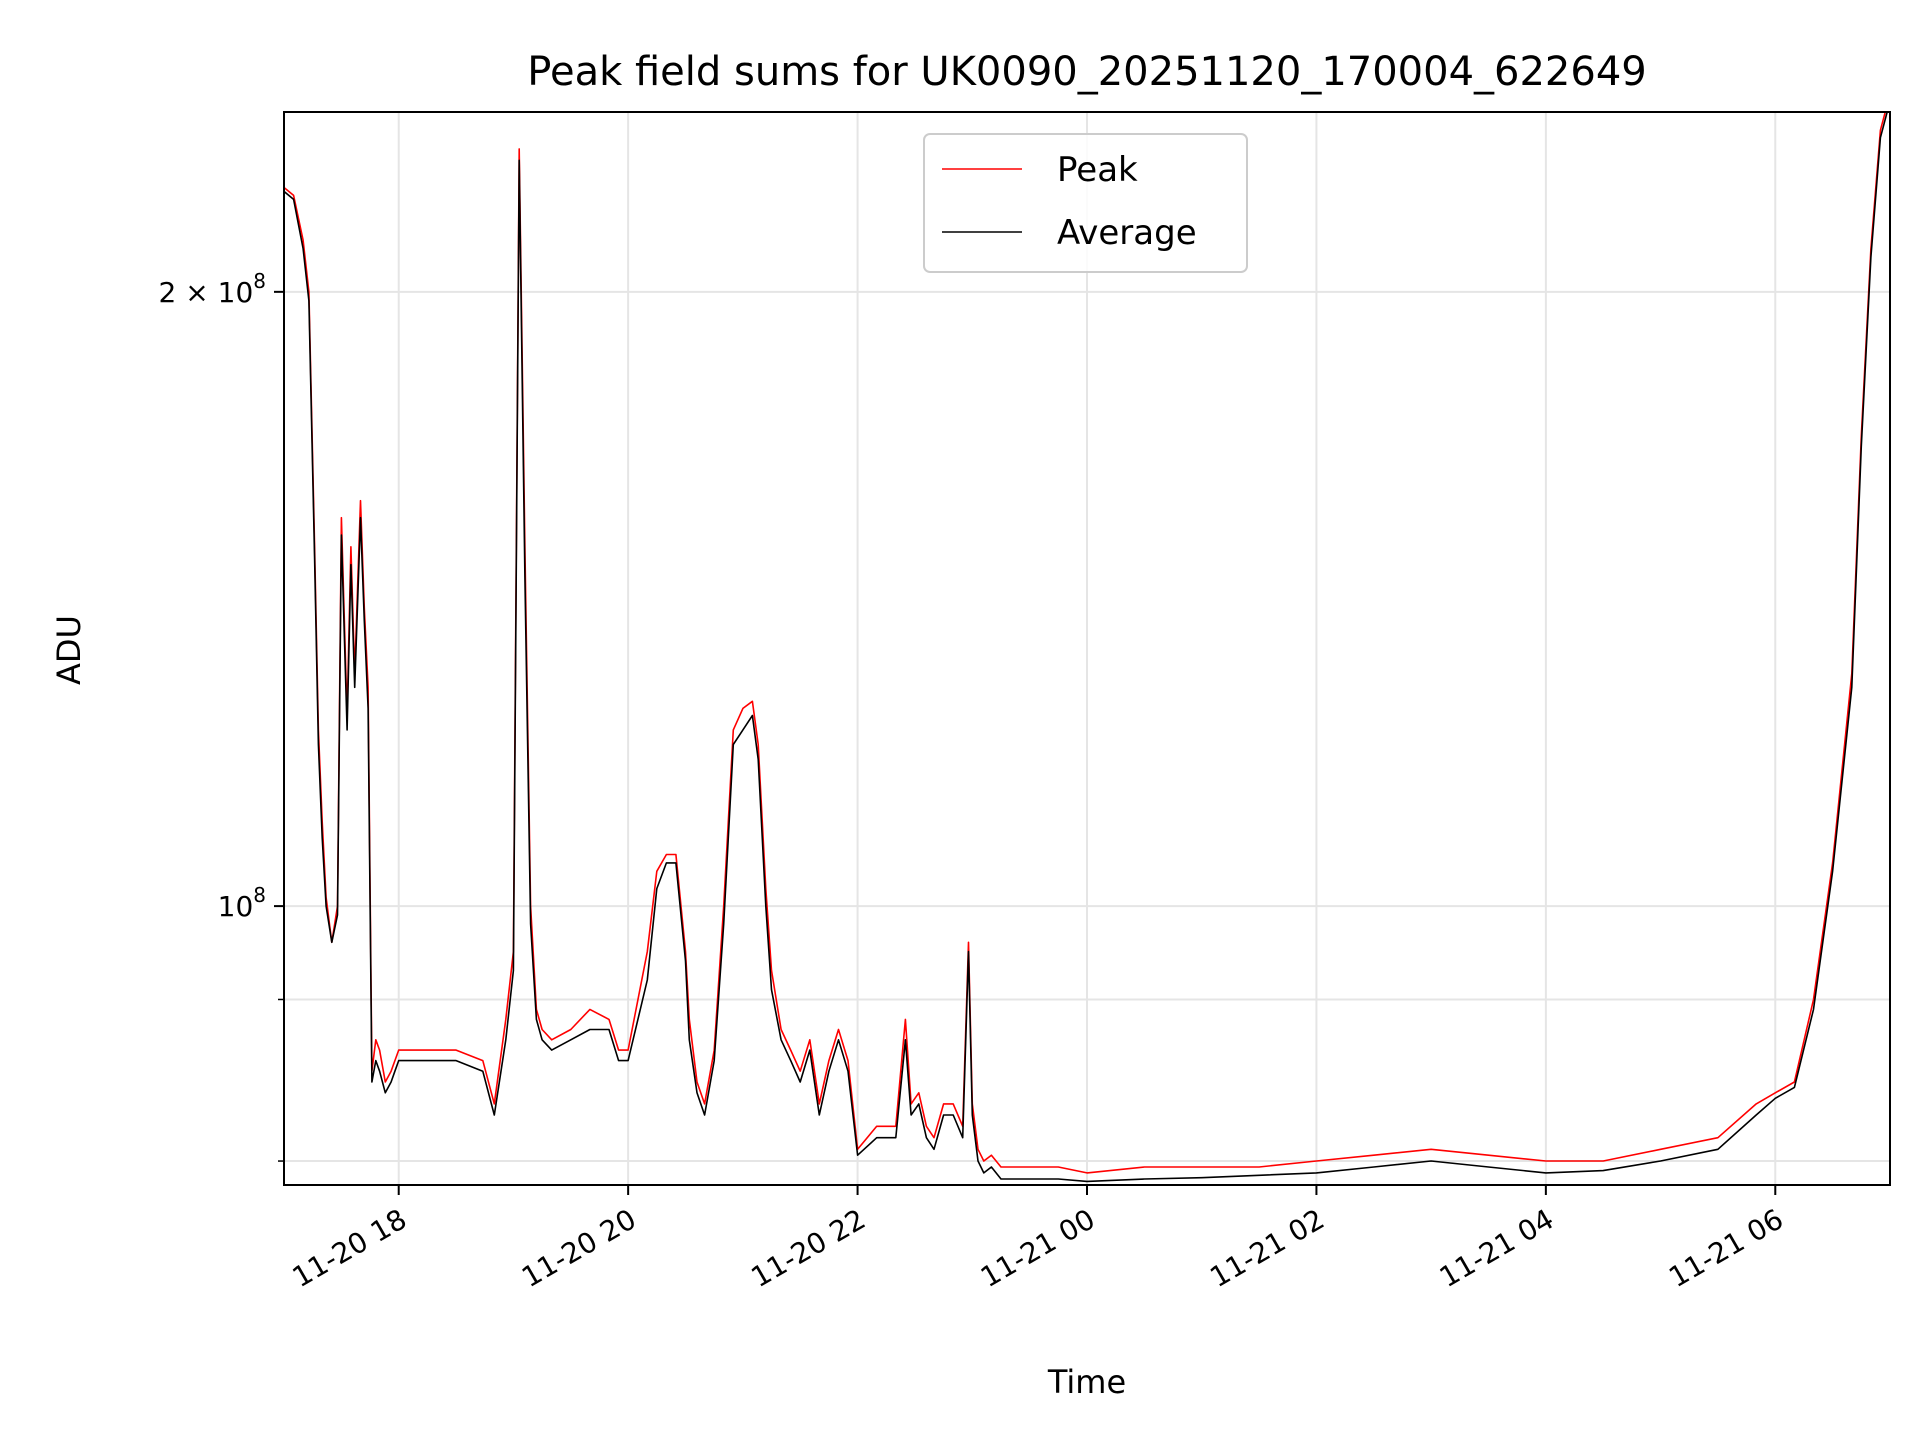  What do you see at coordinates (221, 715) in the screenshot?
I see `y-axis: 108 2 × 108` at bounding box center [221, 715].